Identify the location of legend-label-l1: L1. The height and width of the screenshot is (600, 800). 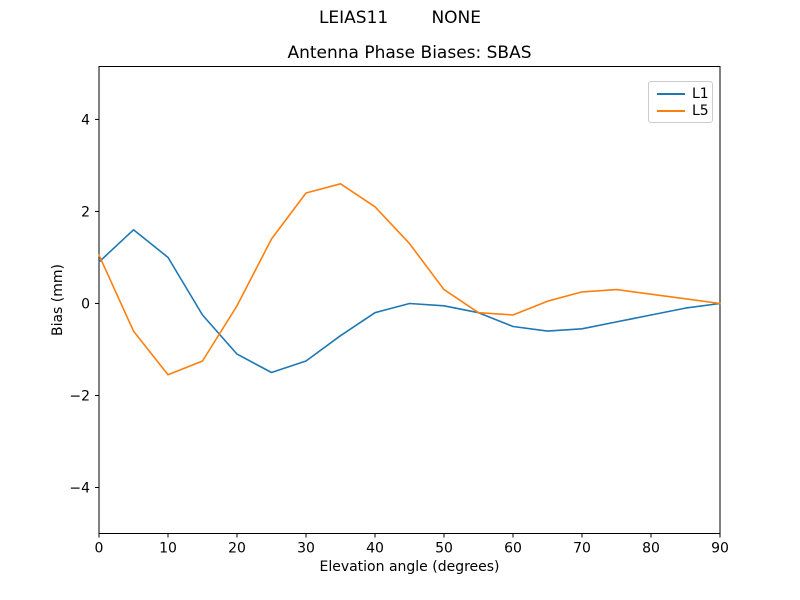
(700, 93).